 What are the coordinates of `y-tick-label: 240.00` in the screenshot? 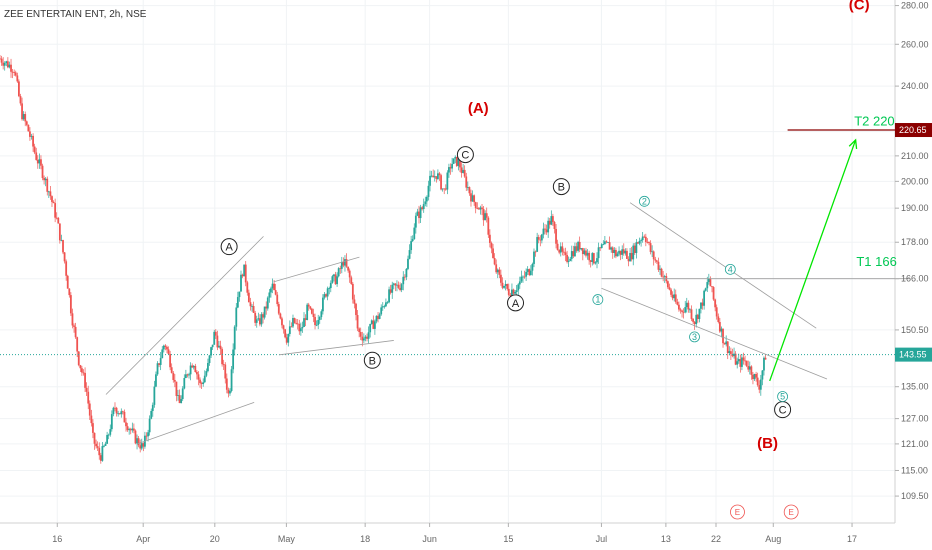 It's located at (915, 86).